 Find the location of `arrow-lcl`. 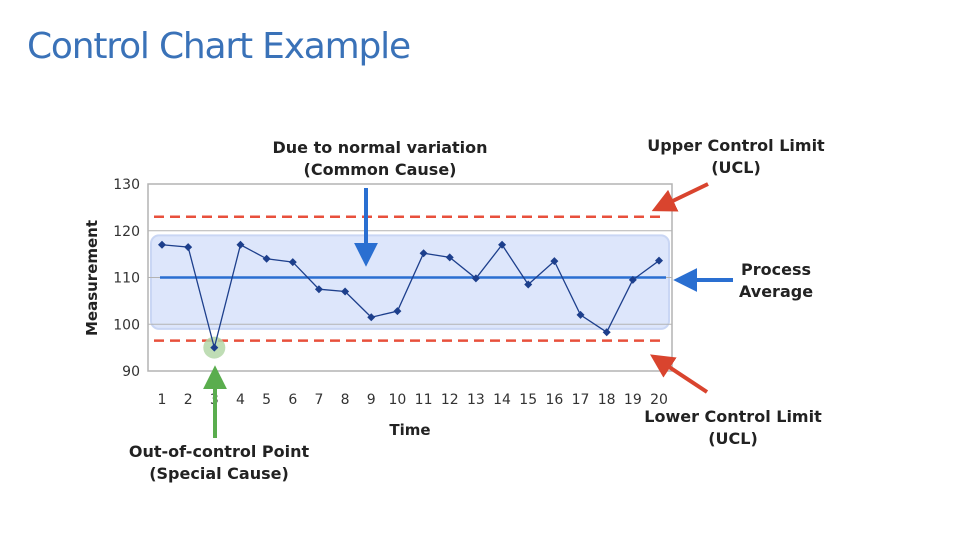

arrow-lcl is located at coordinates (679, 374).